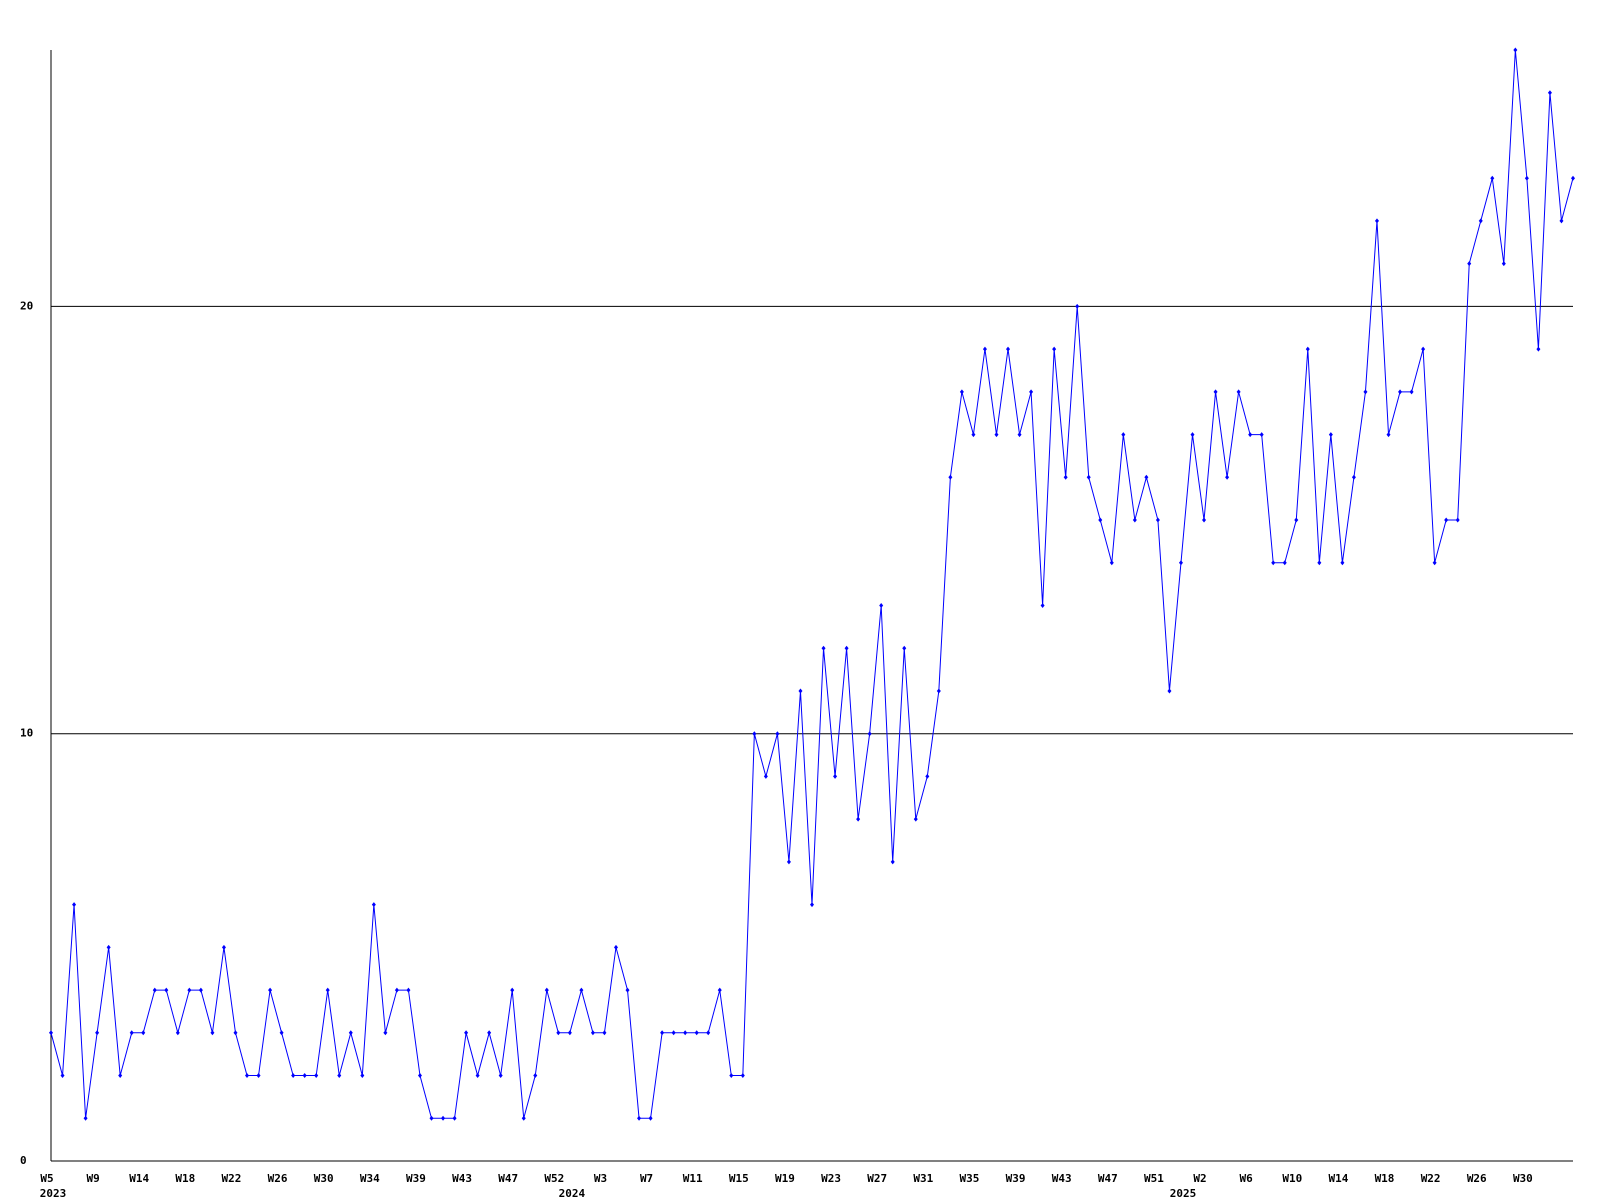  I want to click on x-tick-label: W30, so click(324, 1178).